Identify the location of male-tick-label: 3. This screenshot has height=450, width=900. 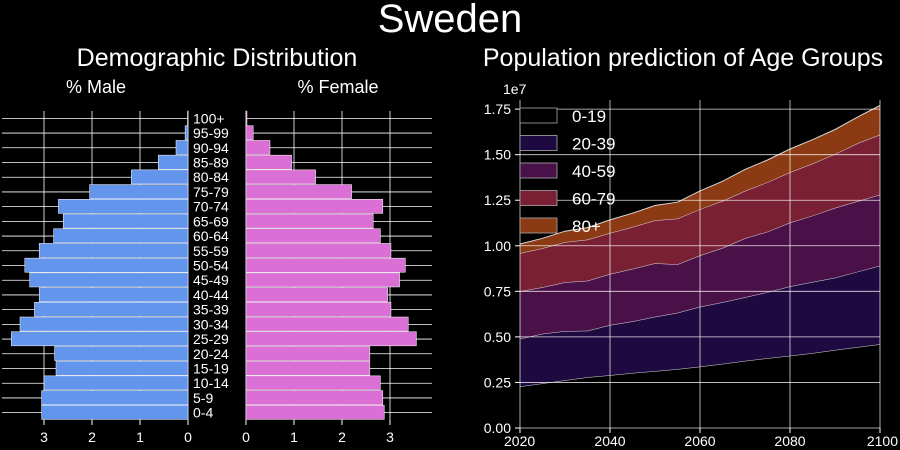
(44, 437).